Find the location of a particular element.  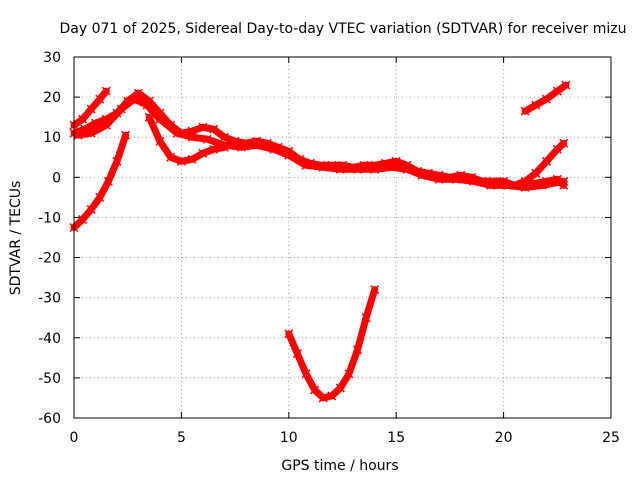

y-tick-label: 10 is located at coordinates (52, 138).